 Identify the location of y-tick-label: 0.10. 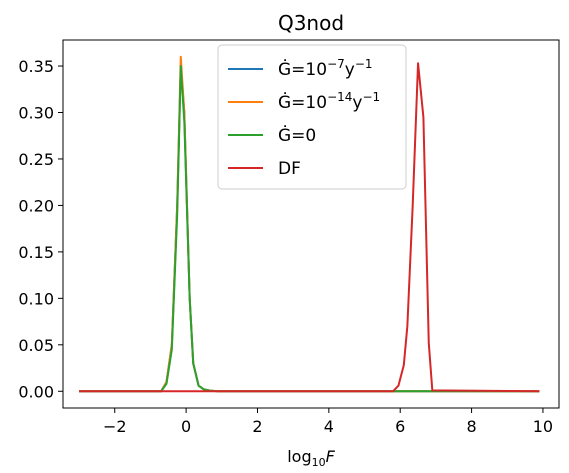
(36, 298).